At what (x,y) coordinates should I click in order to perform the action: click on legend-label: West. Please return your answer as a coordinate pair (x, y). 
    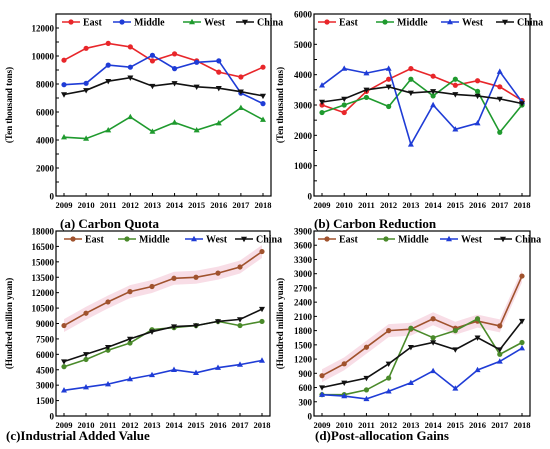
    Looking at the image, I should click on (473, 23).